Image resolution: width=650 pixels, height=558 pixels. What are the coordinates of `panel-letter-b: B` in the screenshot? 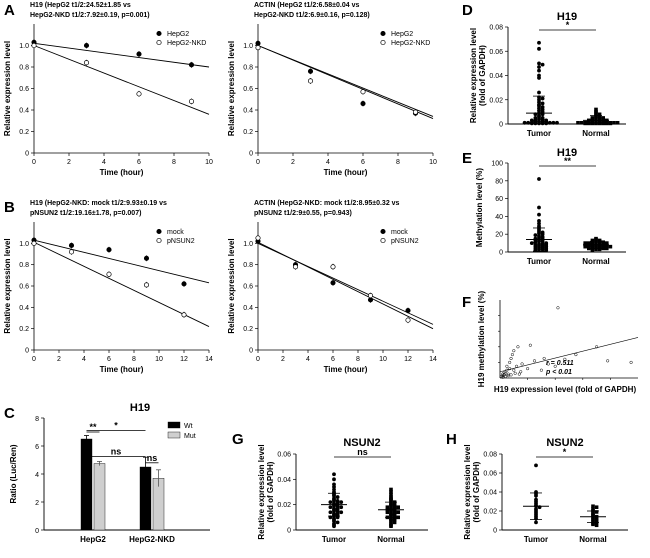 It's located at (9, 207).